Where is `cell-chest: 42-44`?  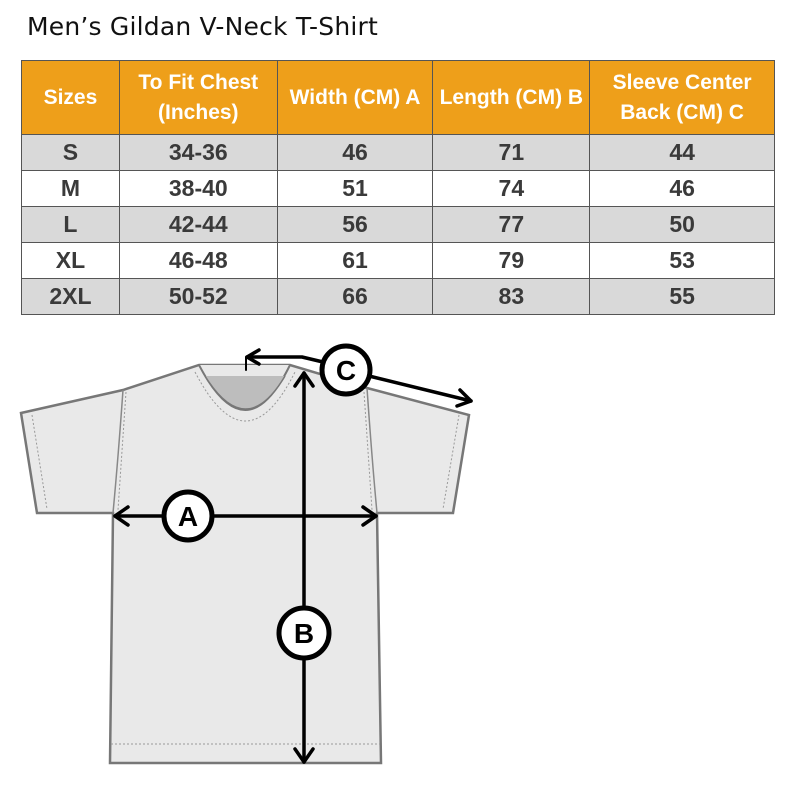 cell-chest: 42-44 is located at coordinates (198, 224).